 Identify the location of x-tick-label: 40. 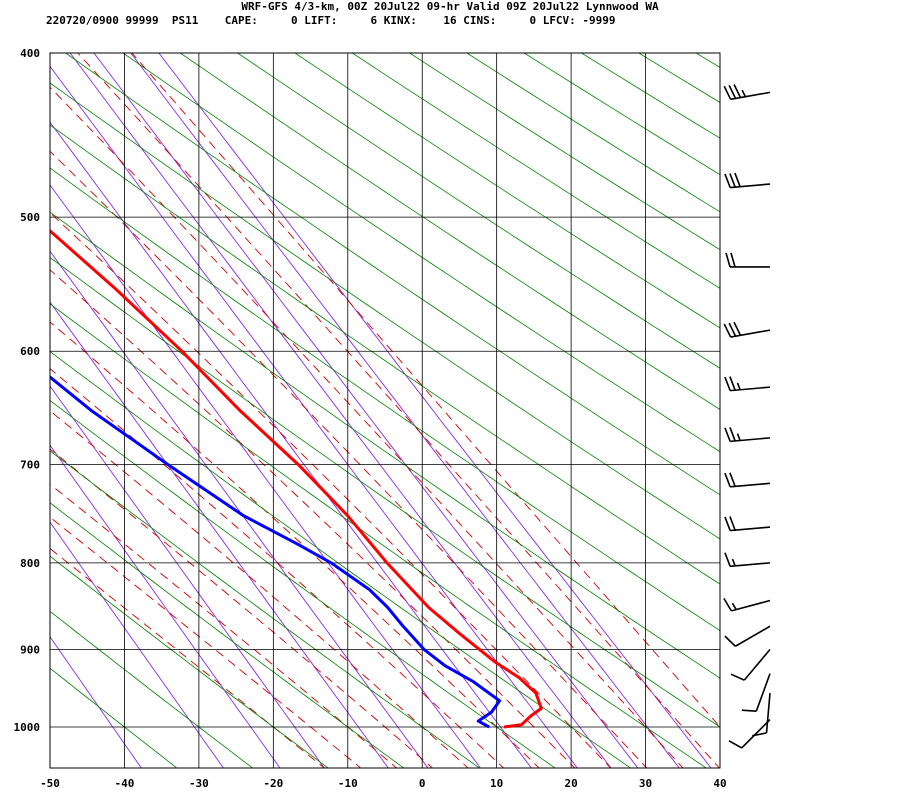
(719, 783).